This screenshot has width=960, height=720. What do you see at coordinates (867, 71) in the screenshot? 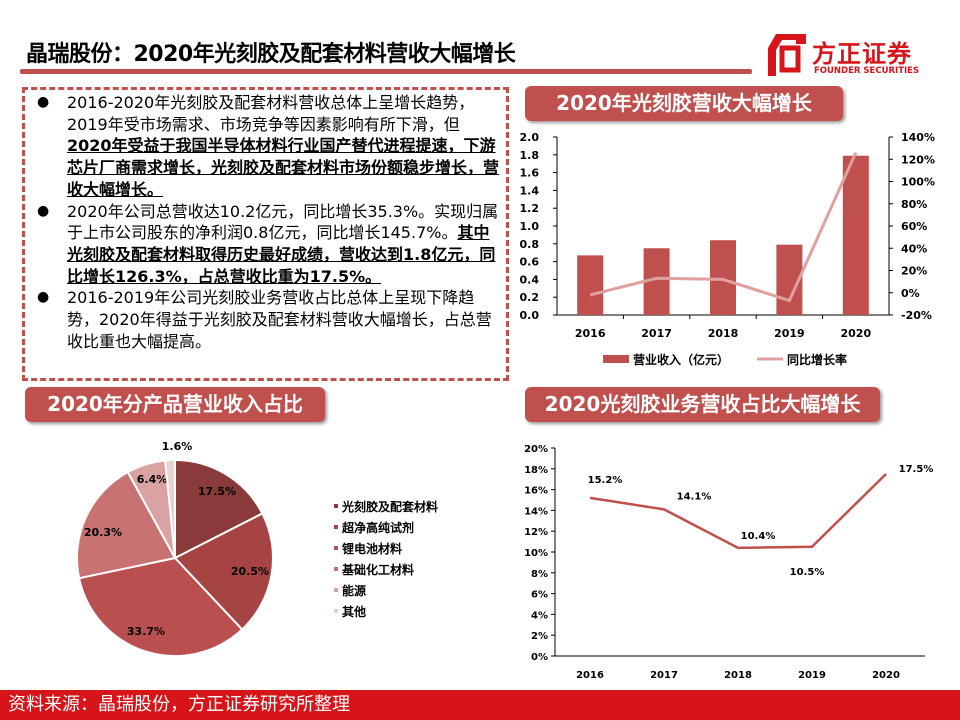
I see `logo-subtext: FOUNDER SECURITIES` at bounding box center [867, 71].